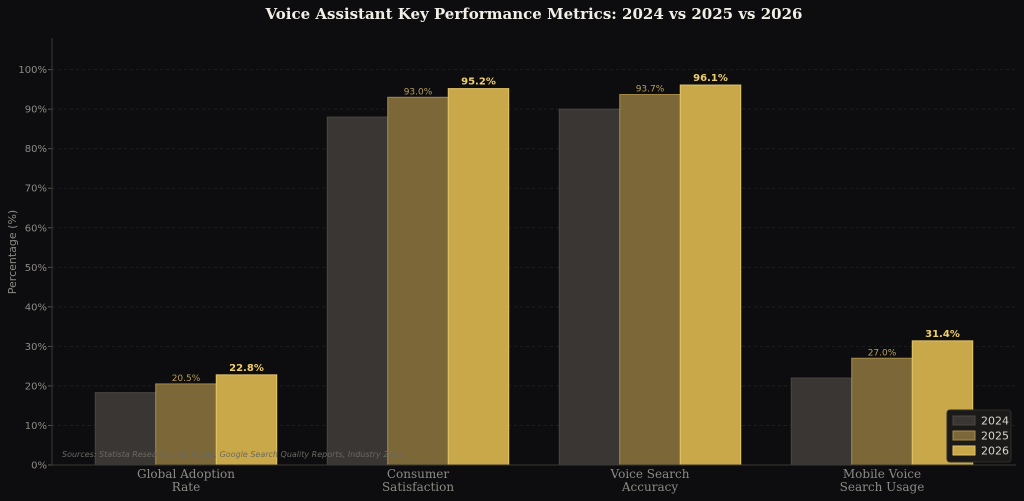  I want to click on x-tick-label: Global Adoption, so click(186, 474).